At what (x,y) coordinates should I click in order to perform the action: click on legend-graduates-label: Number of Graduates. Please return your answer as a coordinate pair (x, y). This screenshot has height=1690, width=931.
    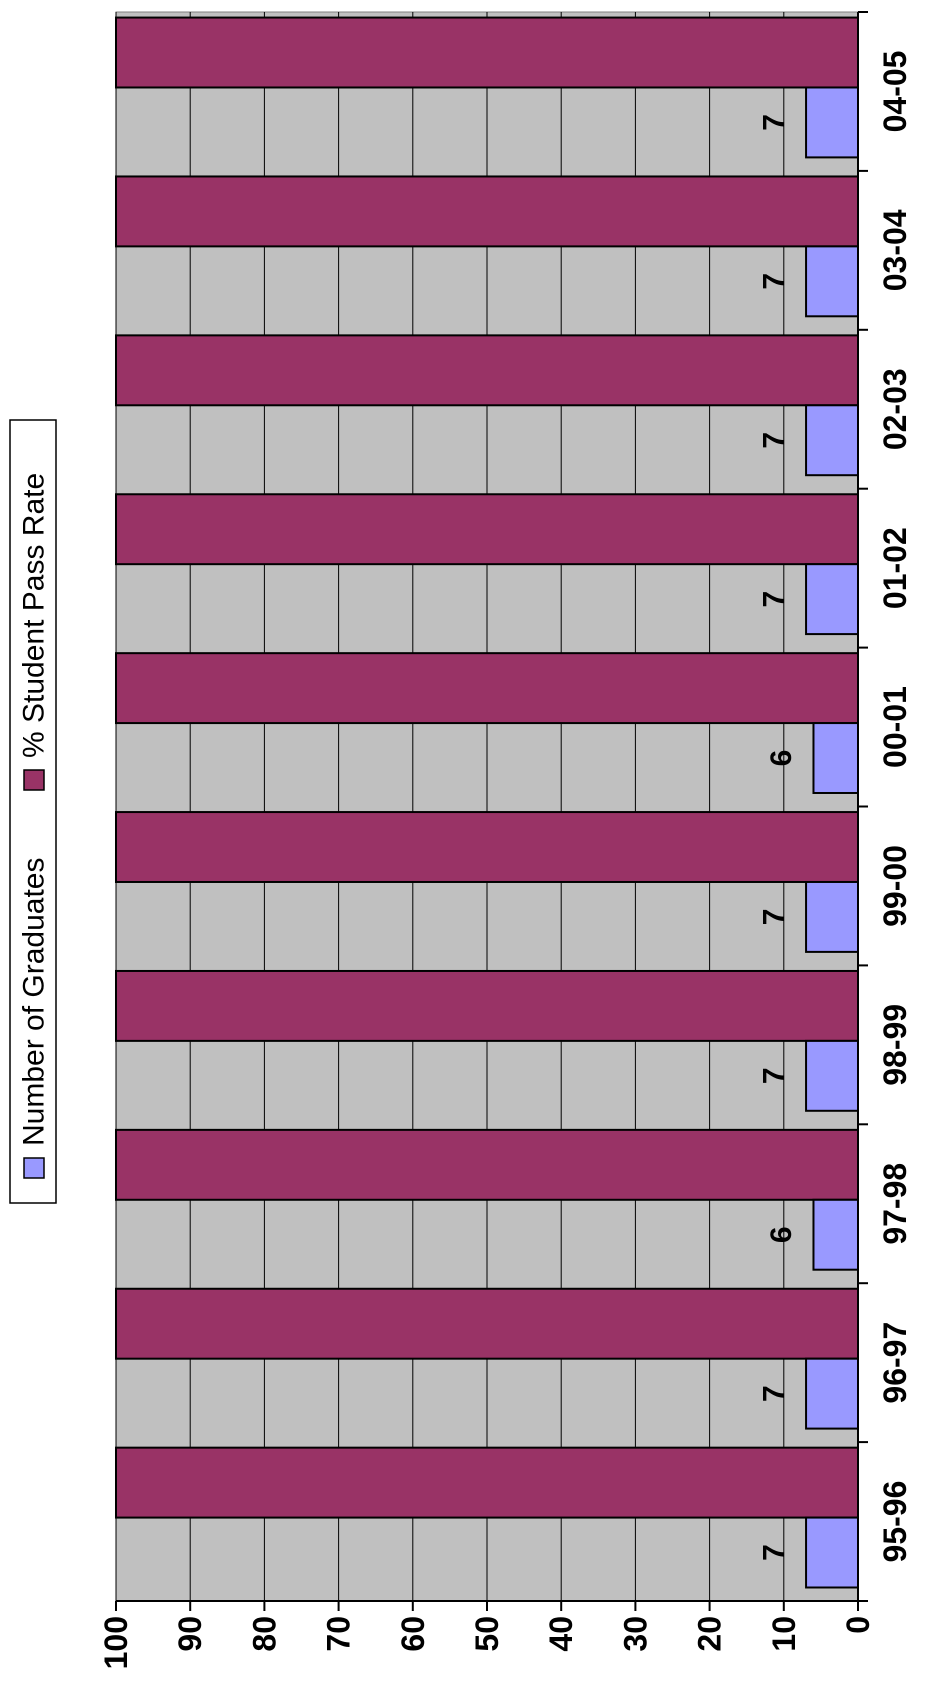
    Looking at the image, I should click on (34, 1002).